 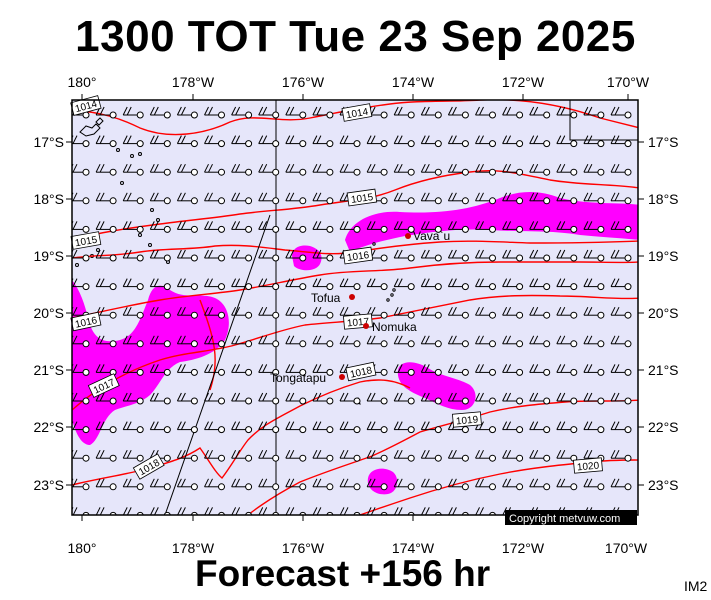 I want to click on place-marker-tofua, so click(x=352, y=297).